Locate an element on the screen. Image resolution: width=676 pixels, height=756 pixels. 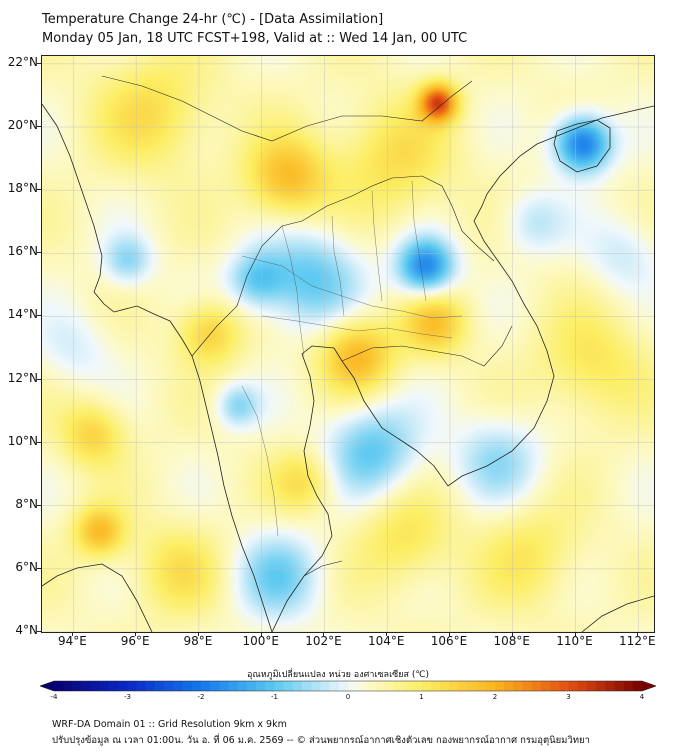
border-thailand-north is located at coordinates (343, 266).